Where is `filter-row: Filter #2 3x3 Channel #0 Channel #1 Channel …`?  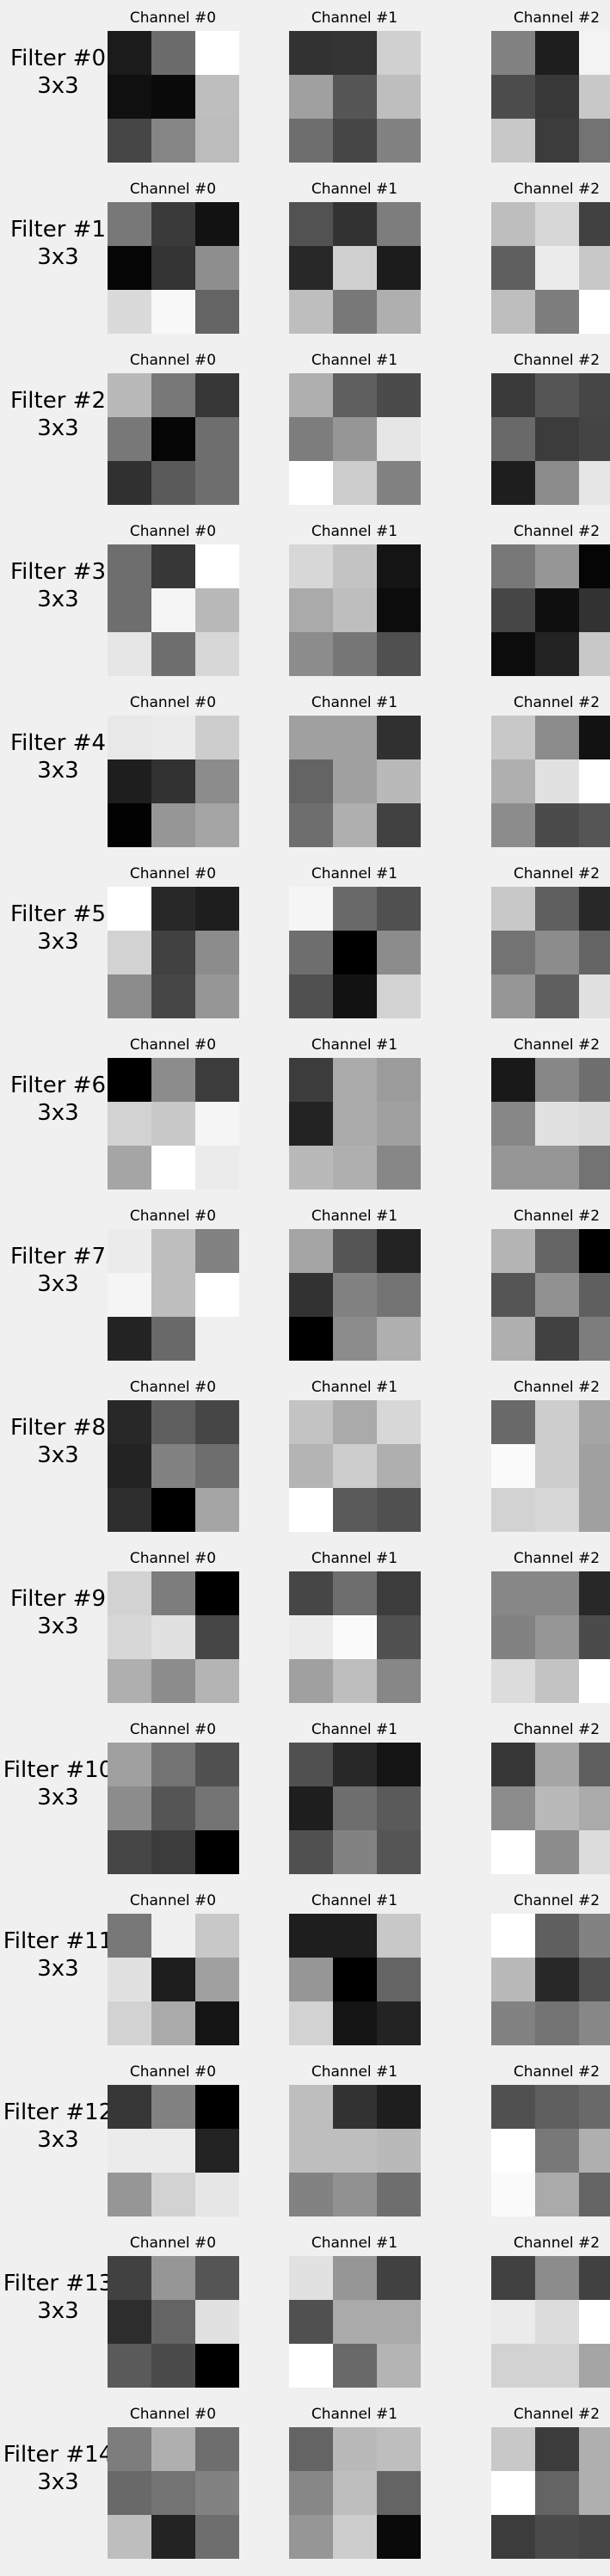
filter-row: Filter #2 3x3 Channel #0 Channel #1 Channel … is located at coordinates (305, 436).